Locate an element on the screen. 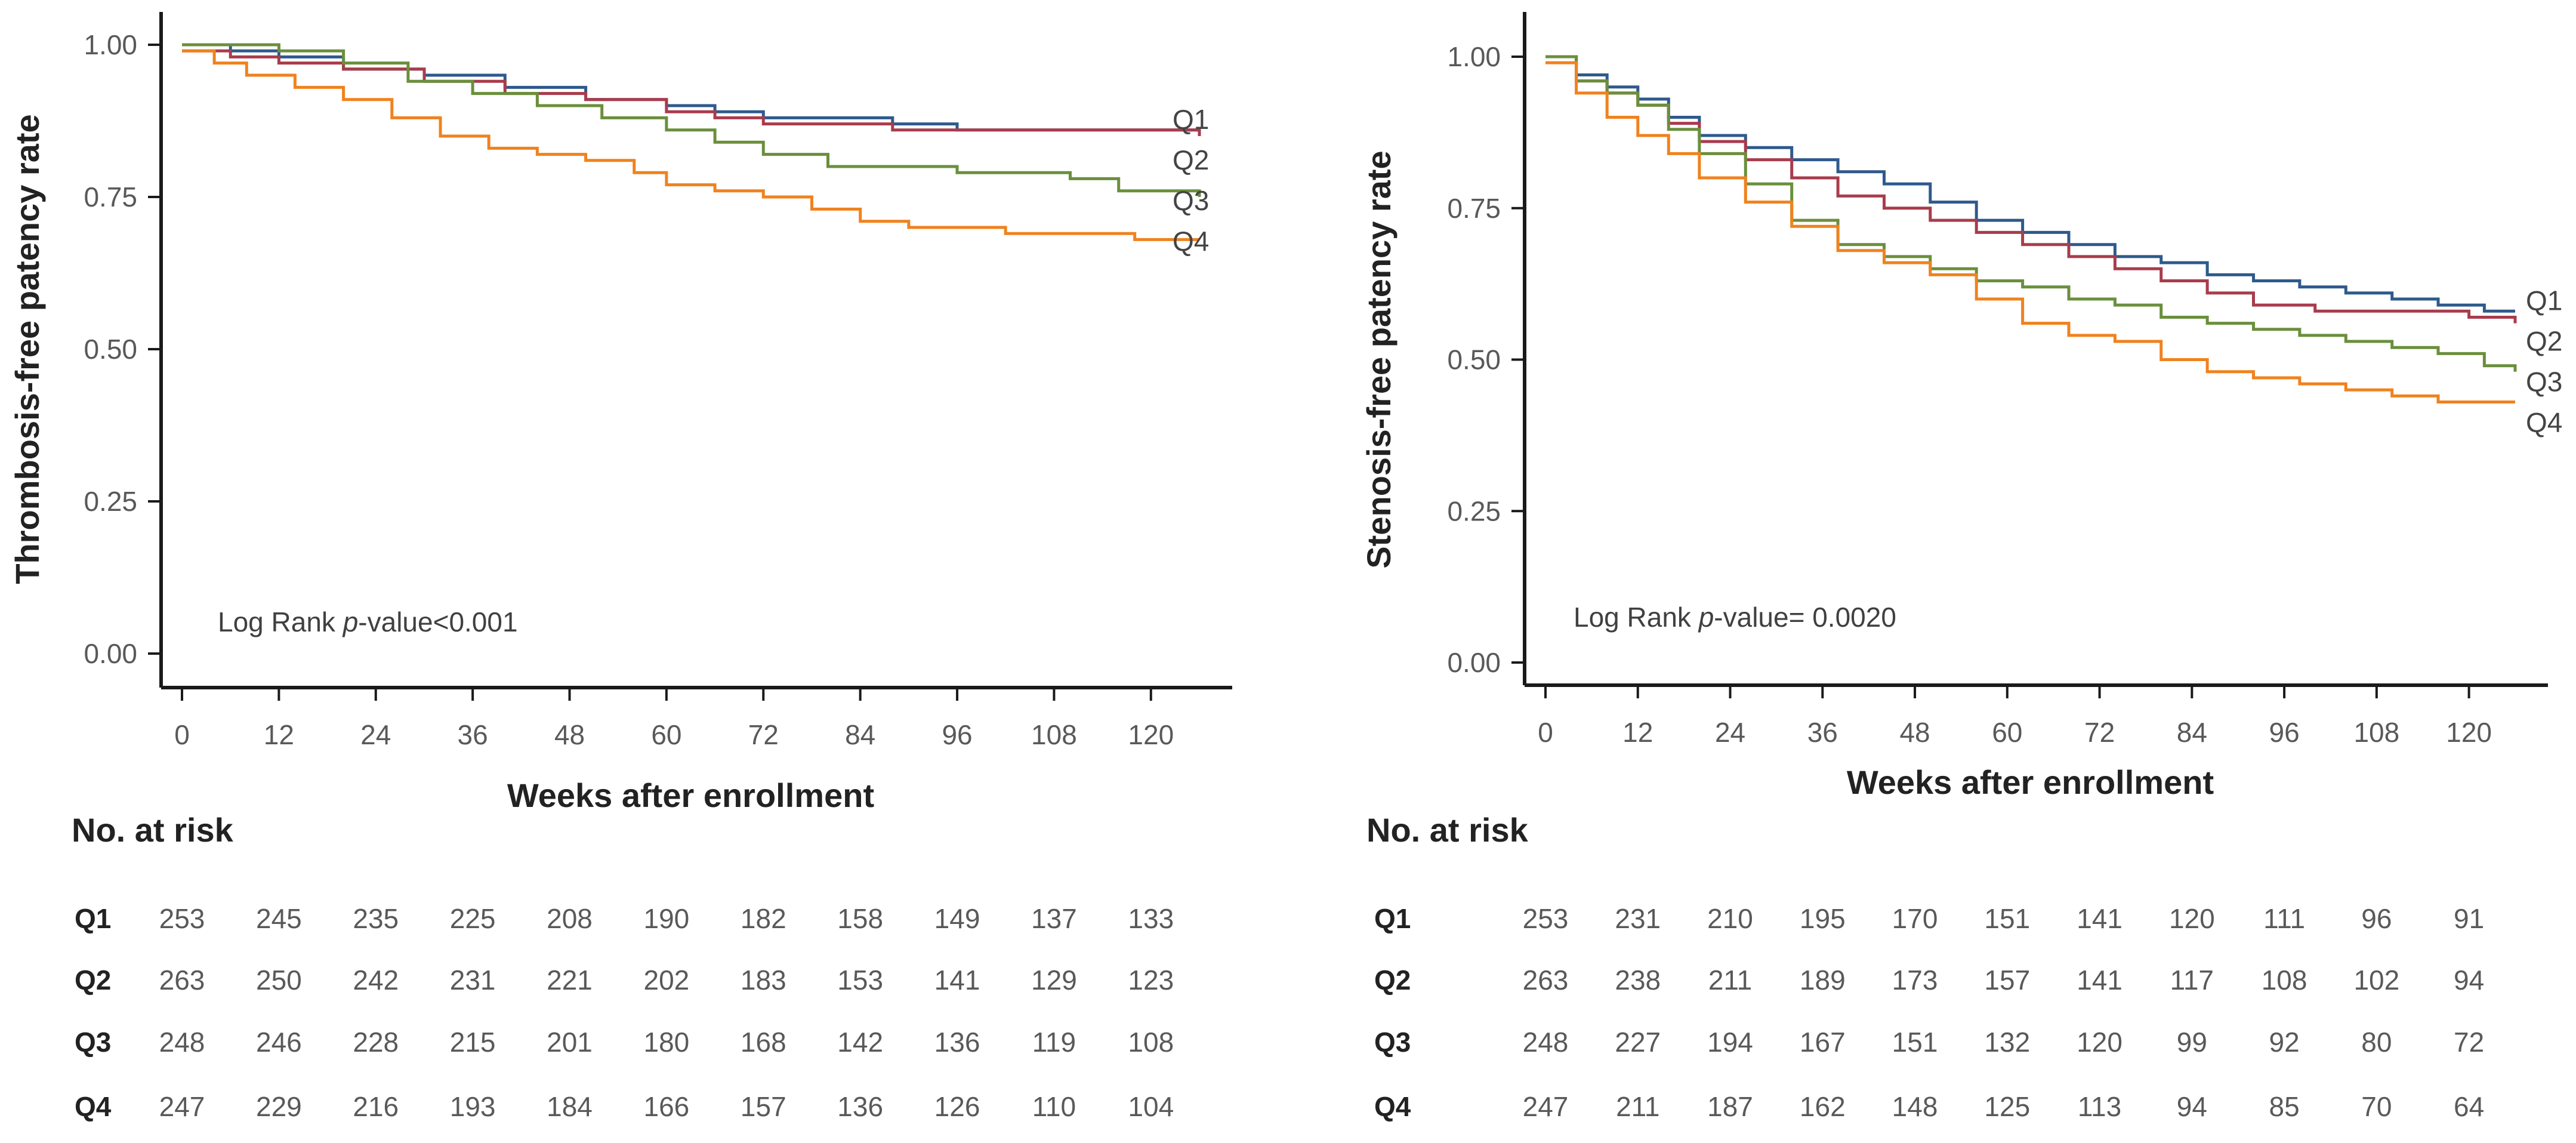  risk-cell: 70 is located at coordinates (2377, 1107).